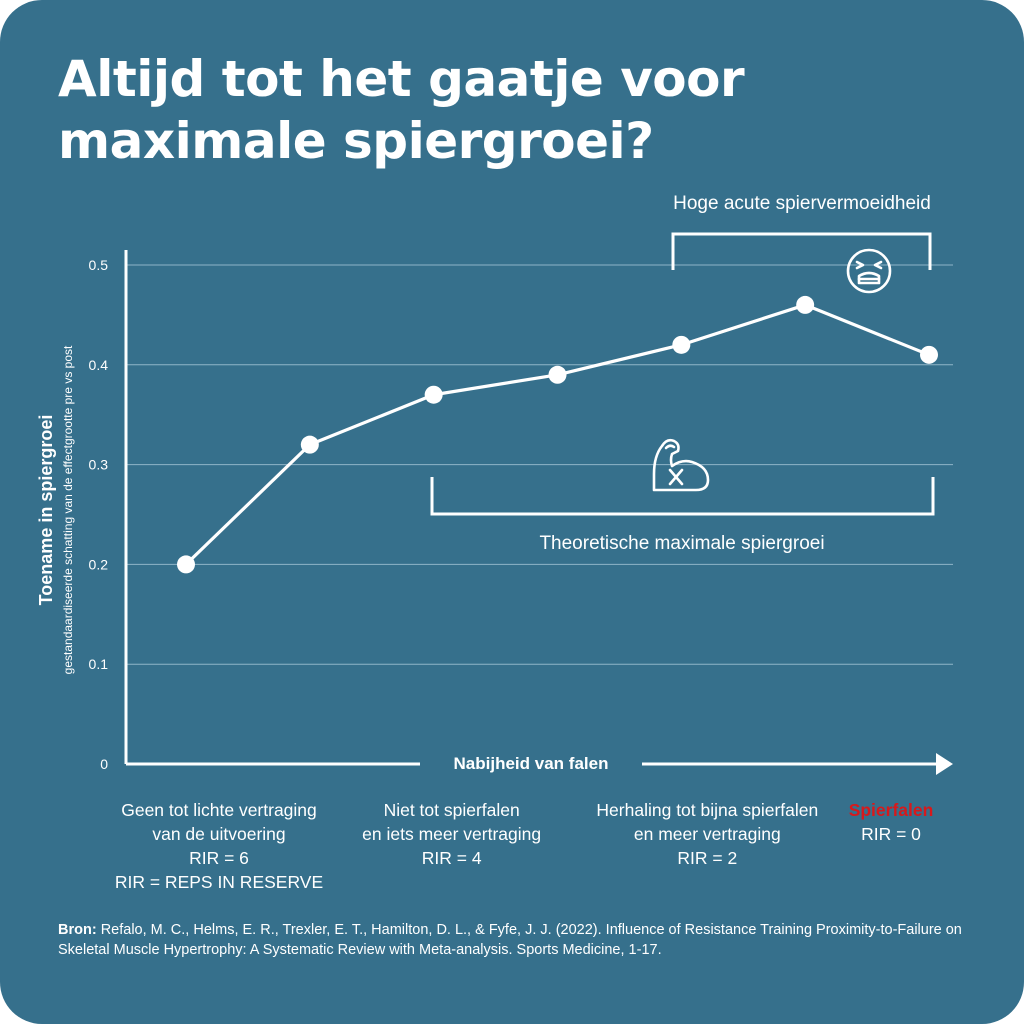 The image size is (1024, 1024). Describe the element at coordinates (219, 834) in the screenshot. I see `category-label-line: van de uitvoering` at that location.